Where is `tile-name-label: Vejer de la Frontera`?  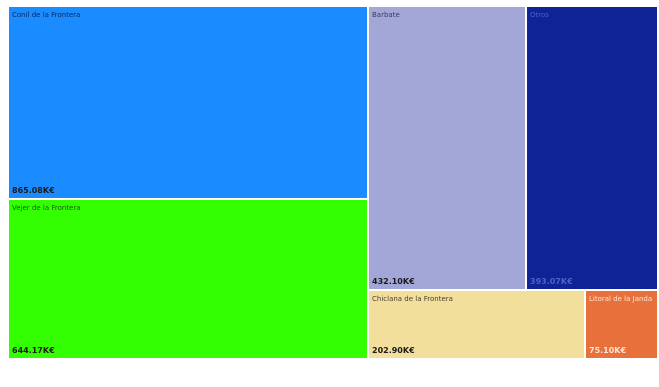 tile-name-label: Vejer de la Frontera is located at coordinates (46, 208).